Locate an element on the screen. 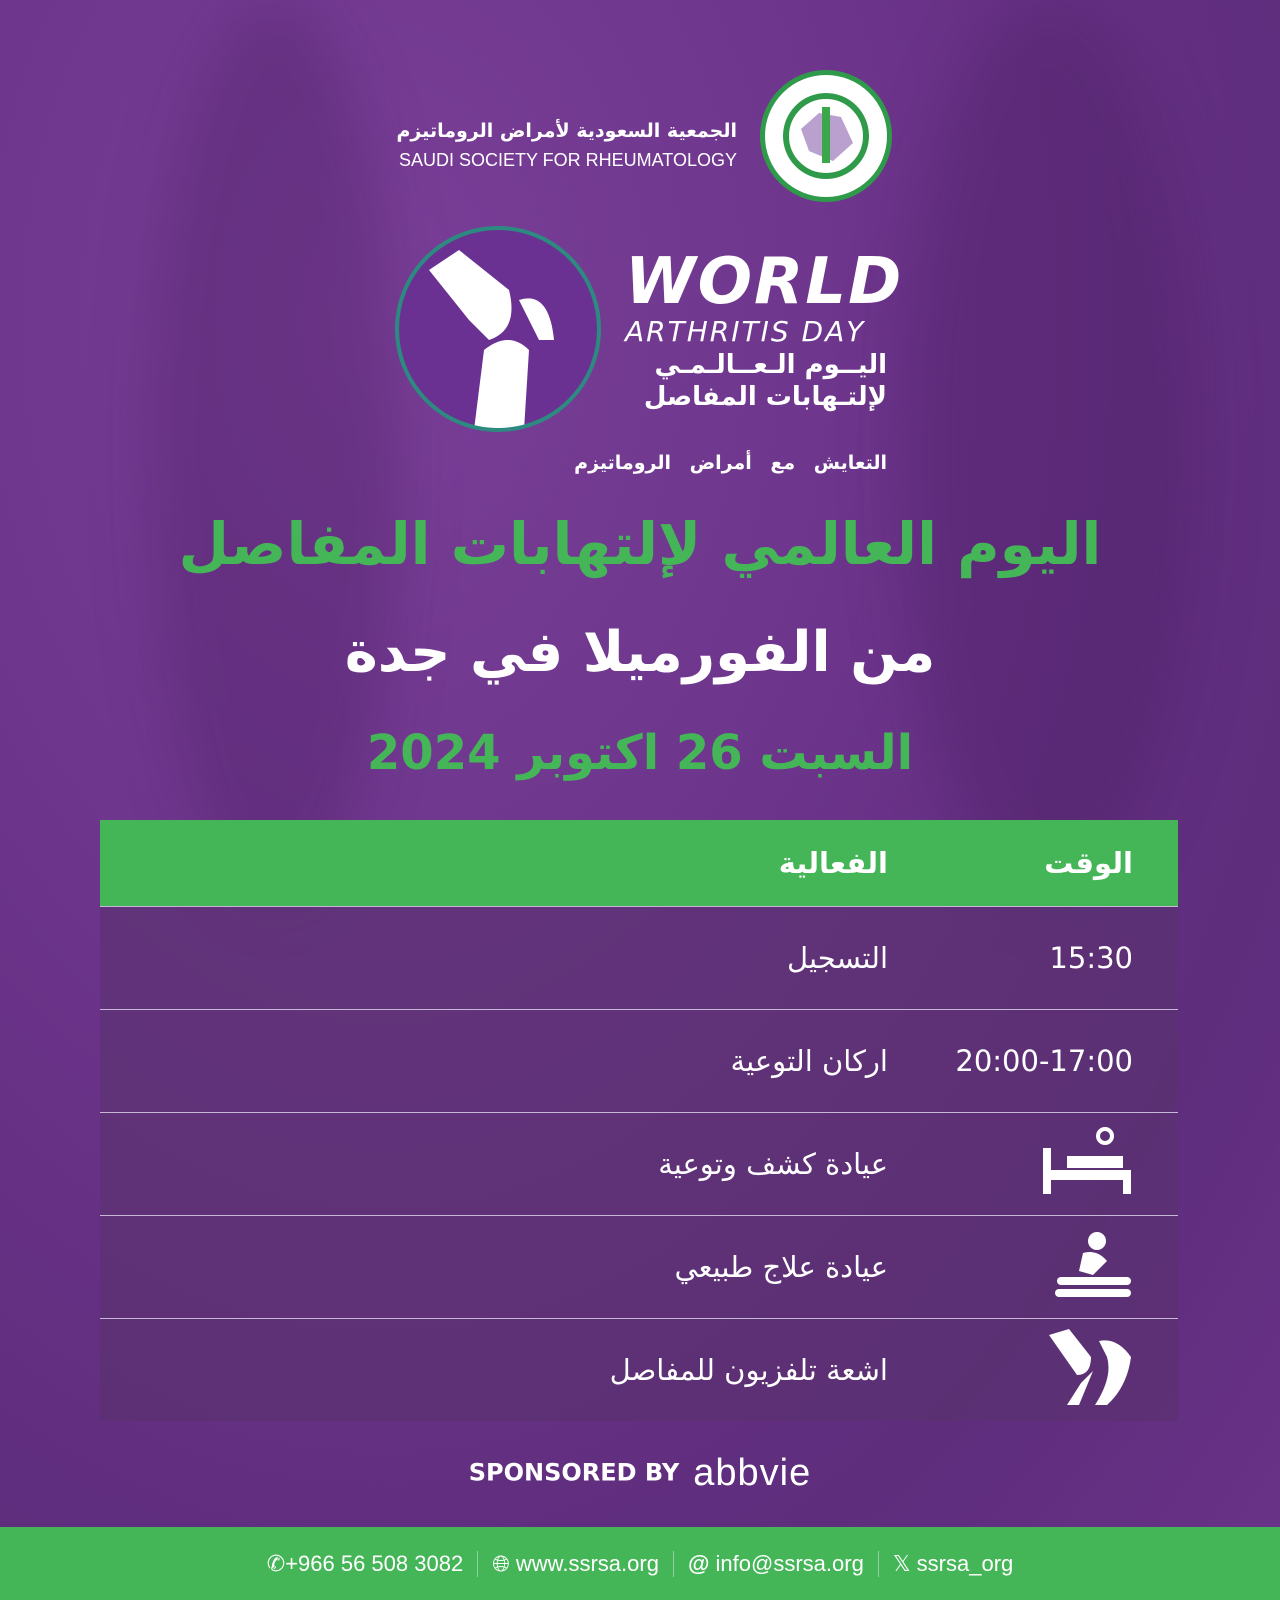 This screenshot has height=1600, width=1280. footer-email: @ info@ssrsa.org is located at coordinates (775, 1563).